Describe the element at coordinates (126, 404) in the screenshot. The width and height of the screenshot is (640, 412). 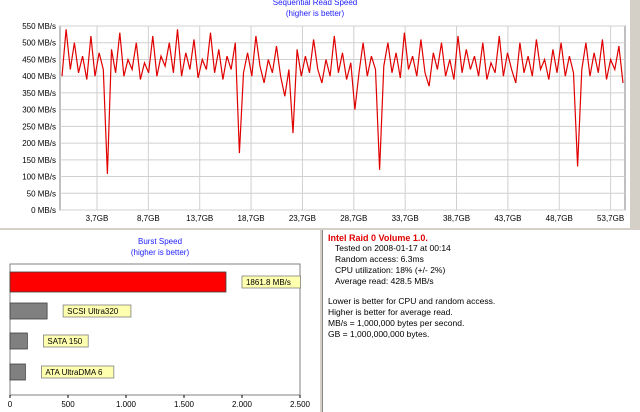
I see `burst-x-tick-label: 1.000` at that location.